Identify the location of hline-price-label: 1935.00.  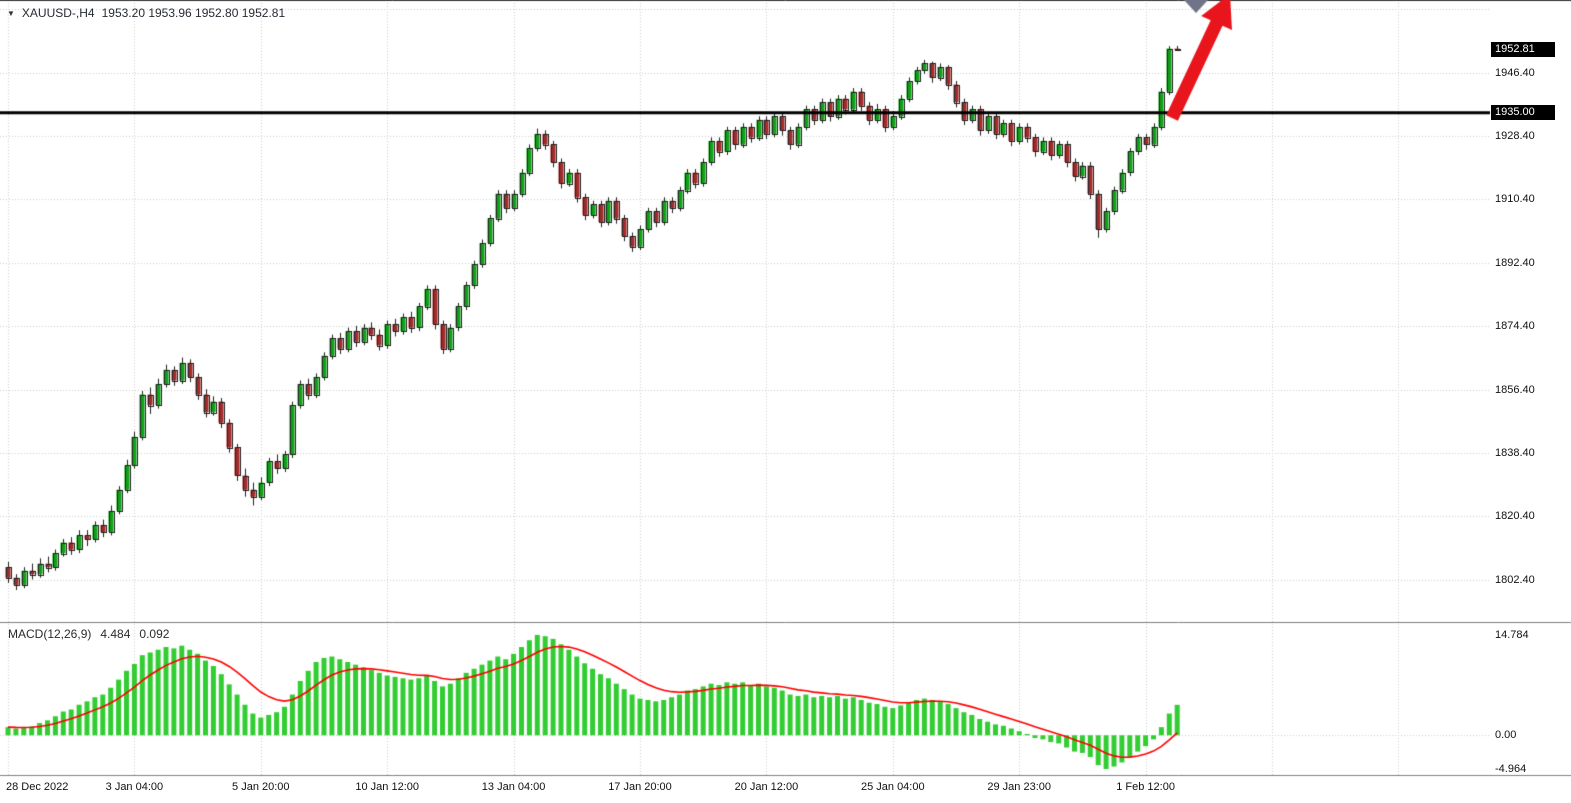
(1523, 112).